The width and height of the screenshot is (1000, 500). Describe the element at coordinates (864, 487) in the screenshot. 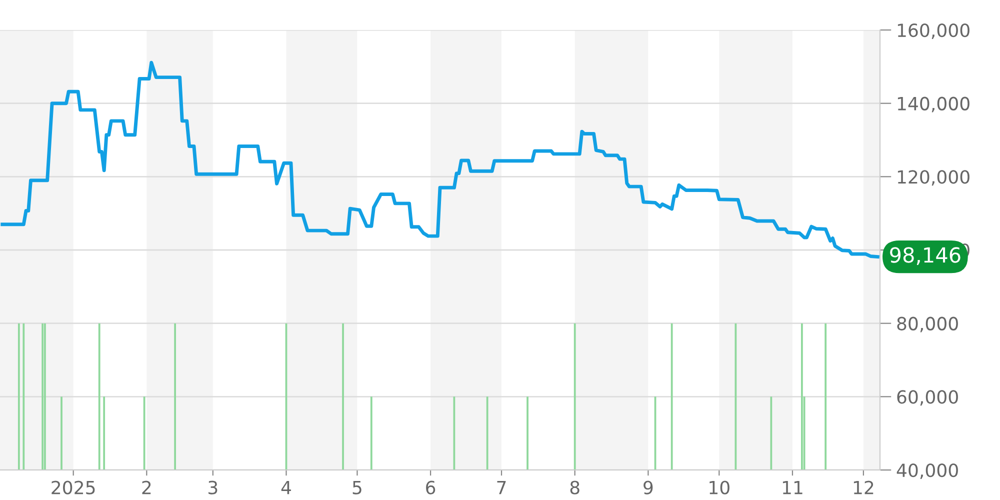

I see `x-tick-label: 12` at that location.